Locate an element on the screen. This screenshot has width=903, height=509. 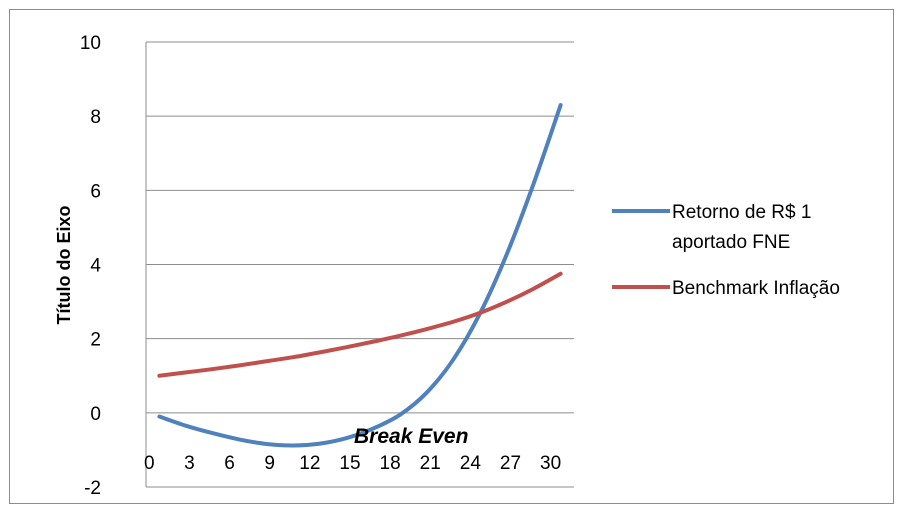
y-tick-label: 8 is located at coordinates (95, 117).